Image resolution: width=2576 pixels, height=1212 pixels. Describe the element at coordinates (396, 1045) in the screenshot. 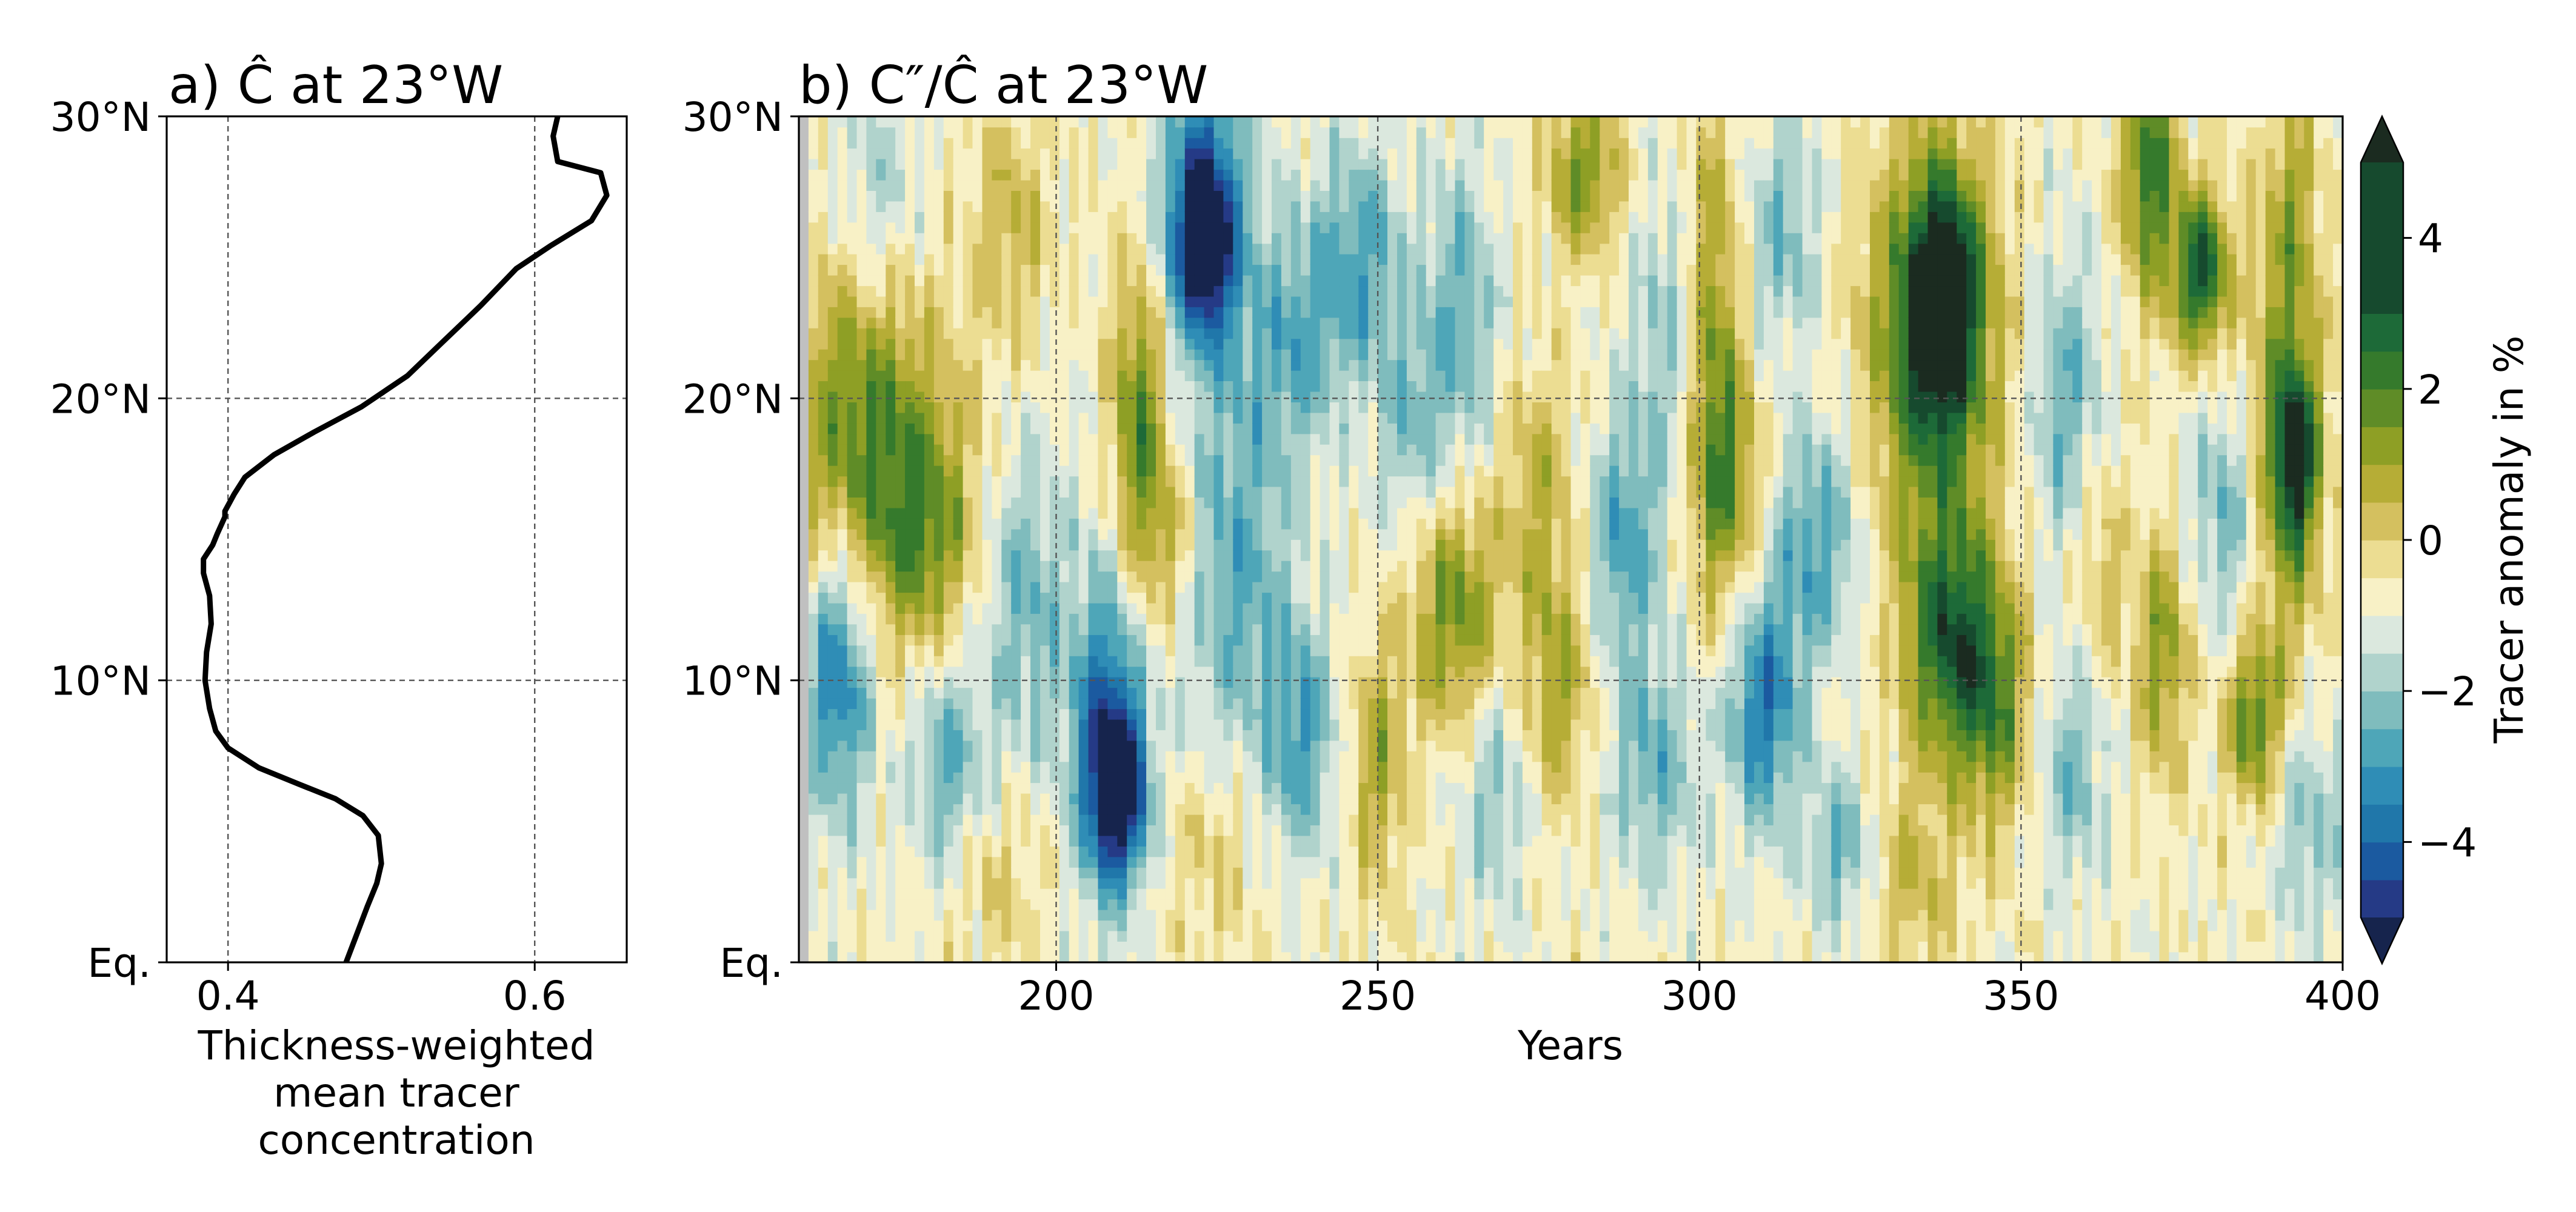

I see `xlabel-line: Thickness-weighted` at that location.